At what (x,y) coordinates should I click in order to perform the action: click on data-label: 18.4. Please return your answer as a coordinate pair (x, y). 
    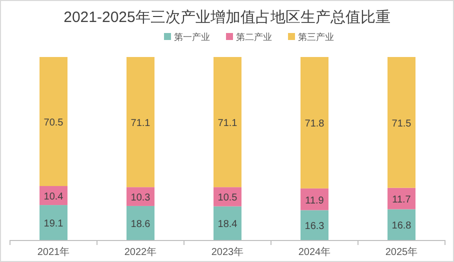
    Looking at the image, I should click on (228, 224).